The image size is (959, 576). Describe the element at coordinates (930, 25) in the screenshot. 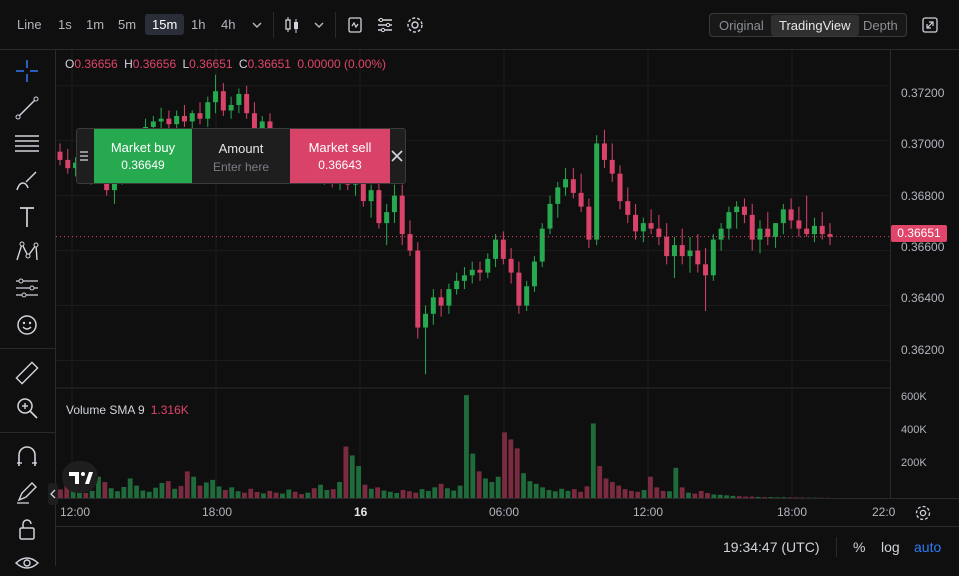

I see `fullscreen-icon` at that location.